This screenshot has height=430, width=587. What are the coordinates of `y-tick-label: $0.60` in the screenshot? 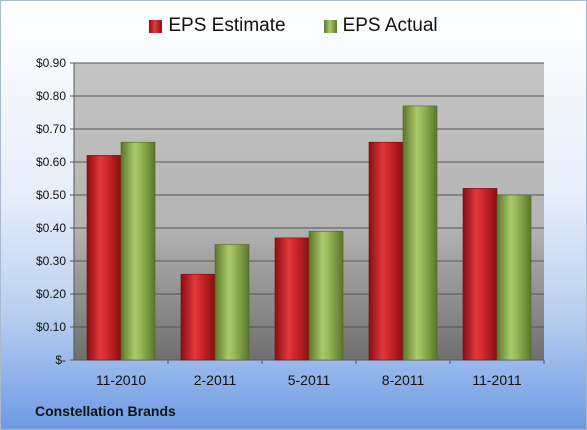 It's located at (51, 162).